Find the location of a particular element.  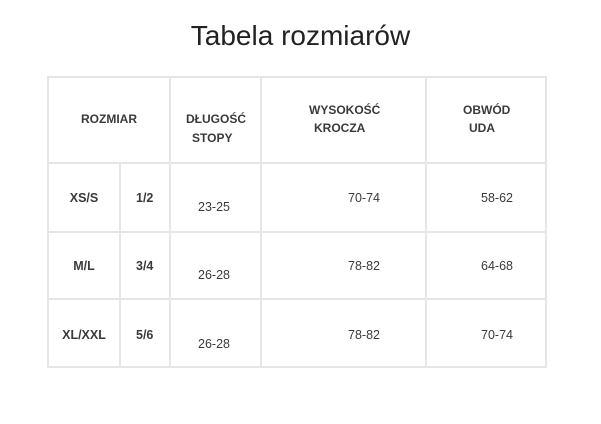

header-foot-line1: DŁUGOŚĆ is located at coordinates (216, 119).